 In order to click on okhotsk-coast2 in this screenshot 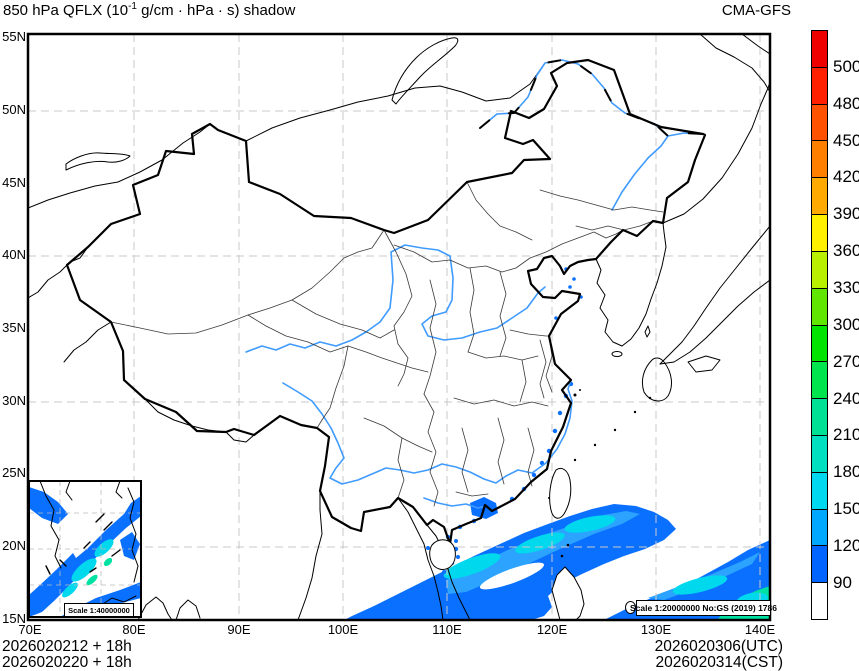, I will do `click(755, 44)`.